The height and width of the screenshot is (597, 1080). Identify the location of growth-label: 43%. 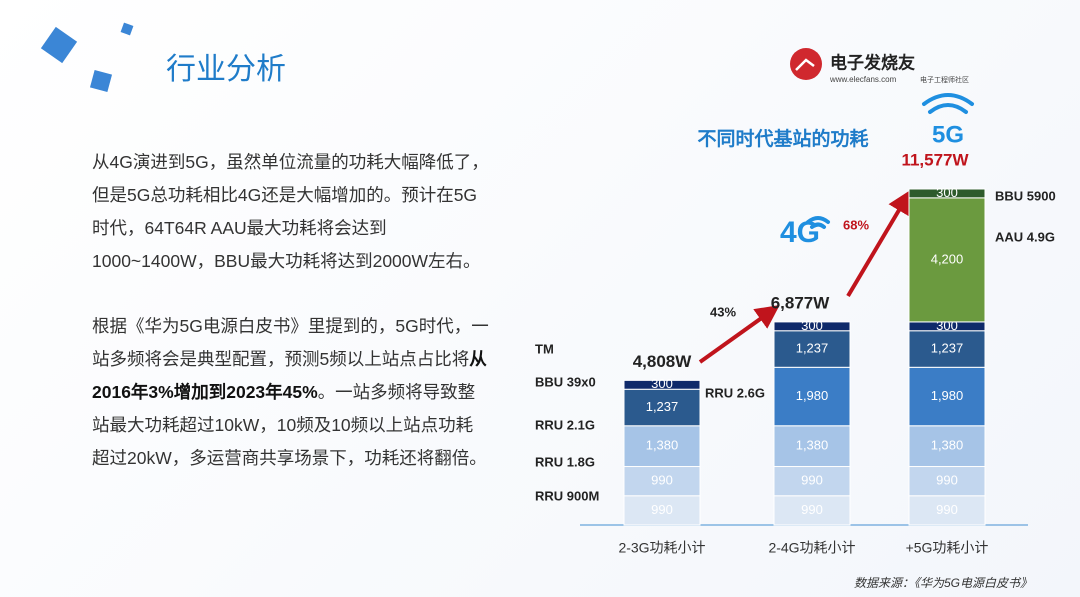
(723, 311).